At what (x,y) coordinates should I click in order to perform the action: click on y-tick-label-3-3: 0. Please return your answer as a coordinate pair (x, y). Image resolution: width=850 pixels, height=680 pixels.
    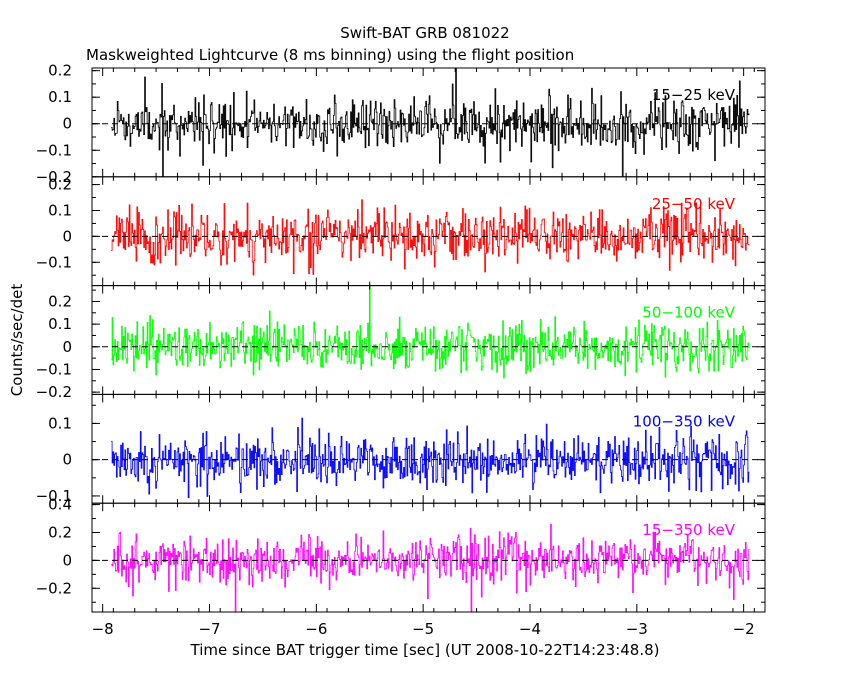
    Looking at the image, I should click on (67, 347).